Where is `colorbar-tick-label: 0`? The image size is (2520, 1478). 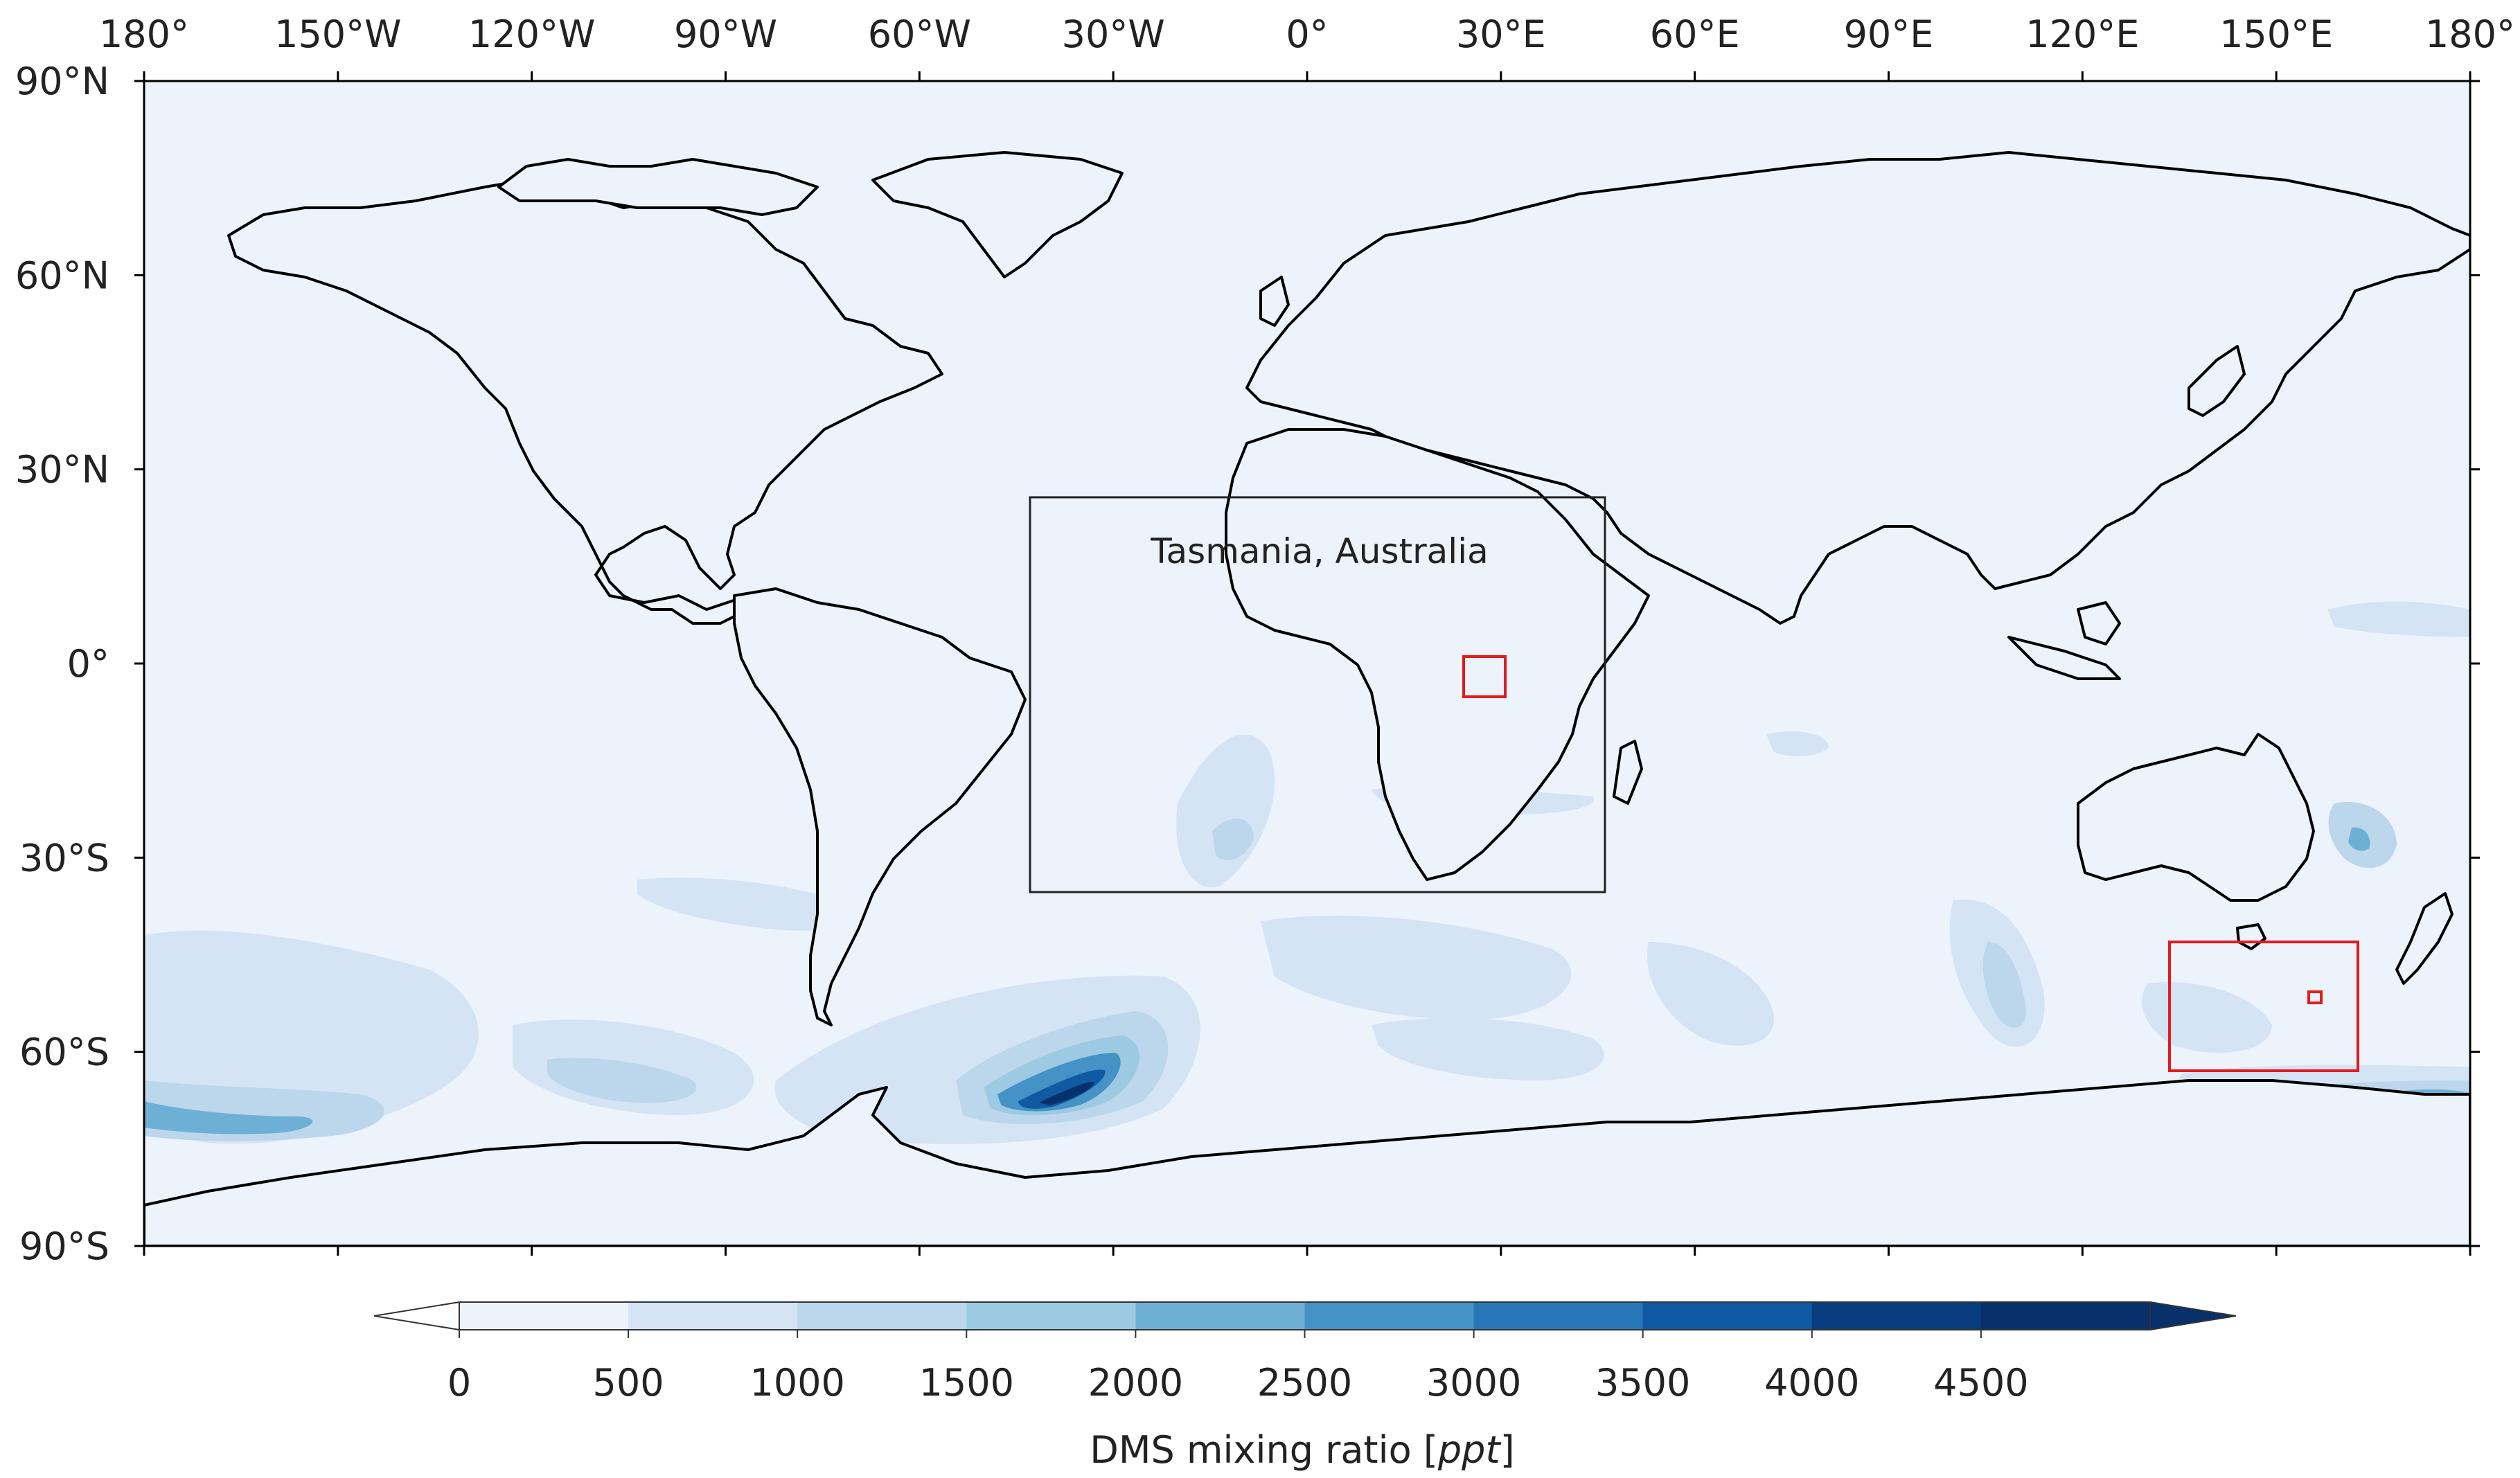 colorbar-tick-label: 0 is located at coordinates (459, 1383).